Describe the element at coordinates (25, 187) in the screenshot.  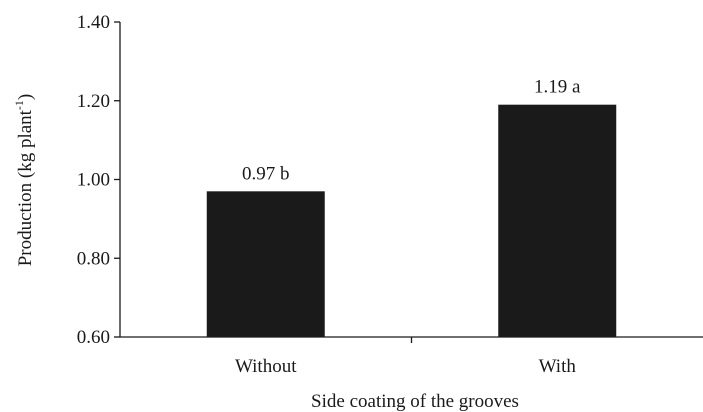
I see `y-axis-title-main: Production (kg plant` at that location.